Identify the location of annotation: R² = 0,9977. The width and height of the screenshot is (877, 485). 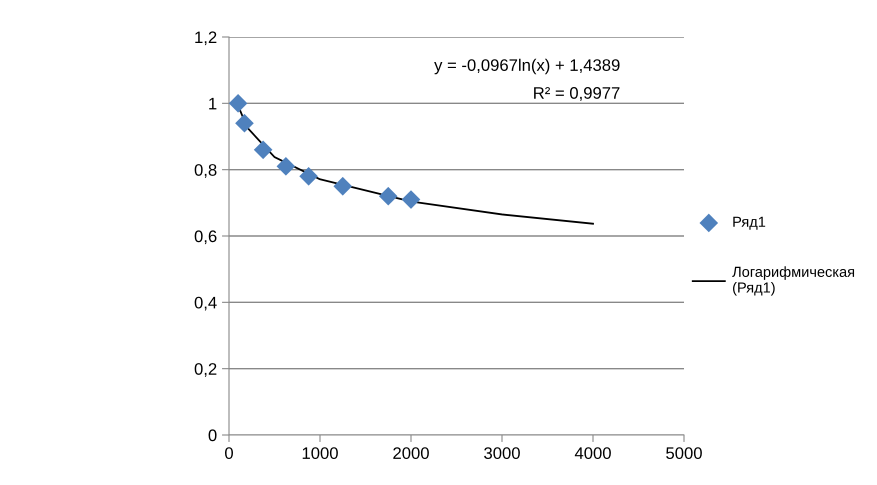
(577, 94).